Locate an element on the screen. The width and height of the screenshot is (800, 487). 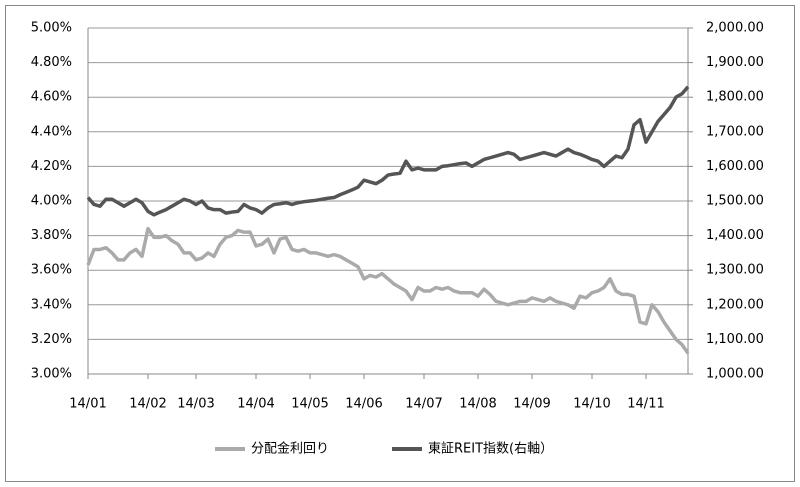
y2-tick-label: 1,200.00 is located at coordinates (735, 304).